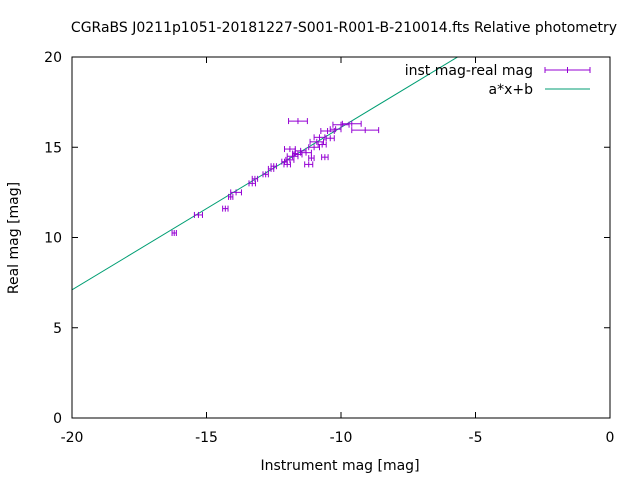 Image resolution: width=640 pixels, height=480 pixels. I want to click on legend-sample-data, so click(567, 70).